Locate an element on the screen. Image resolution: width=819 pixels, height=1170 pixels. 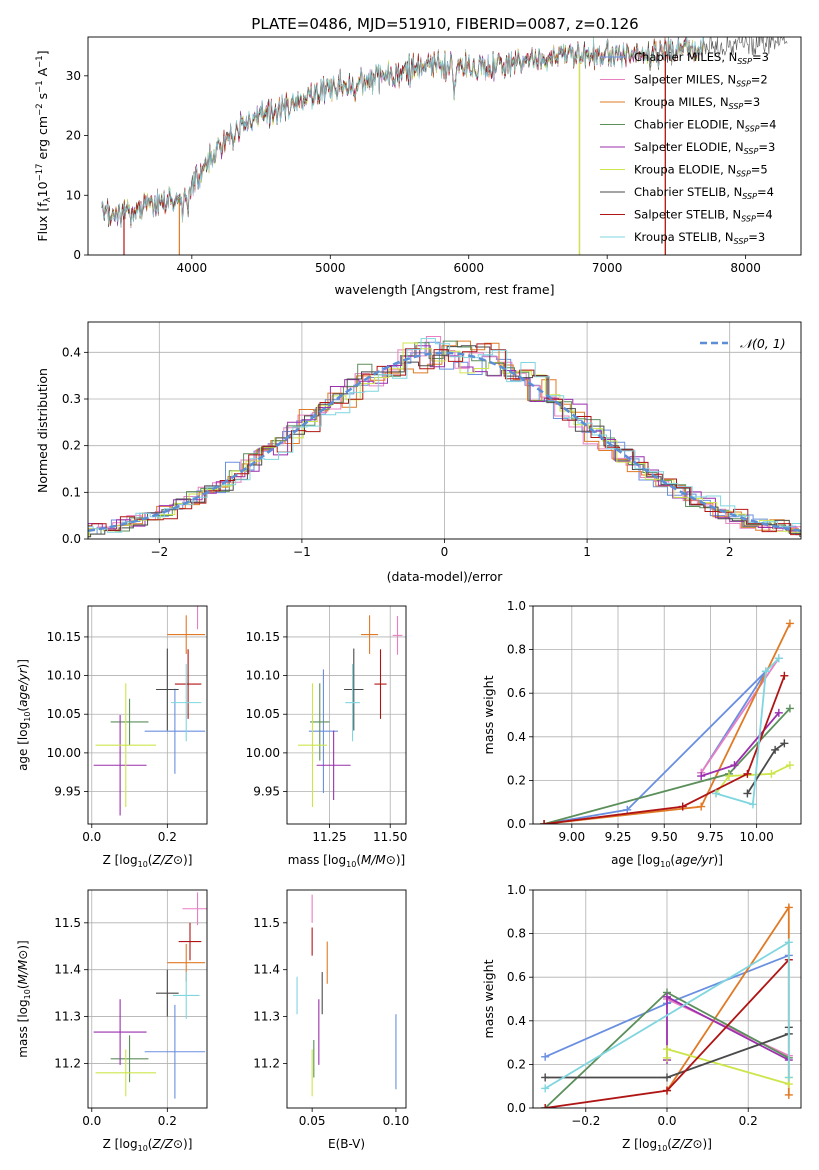
legend-label: Kroupa STELIB, NSSP=3 is located at coordinates (699, 238).